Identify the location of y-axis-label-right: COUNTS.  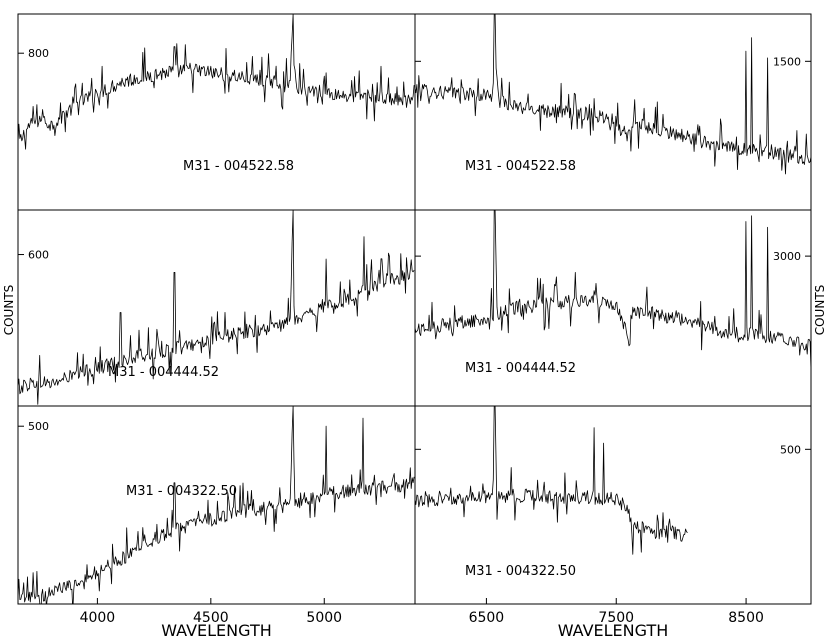
(820, 310).